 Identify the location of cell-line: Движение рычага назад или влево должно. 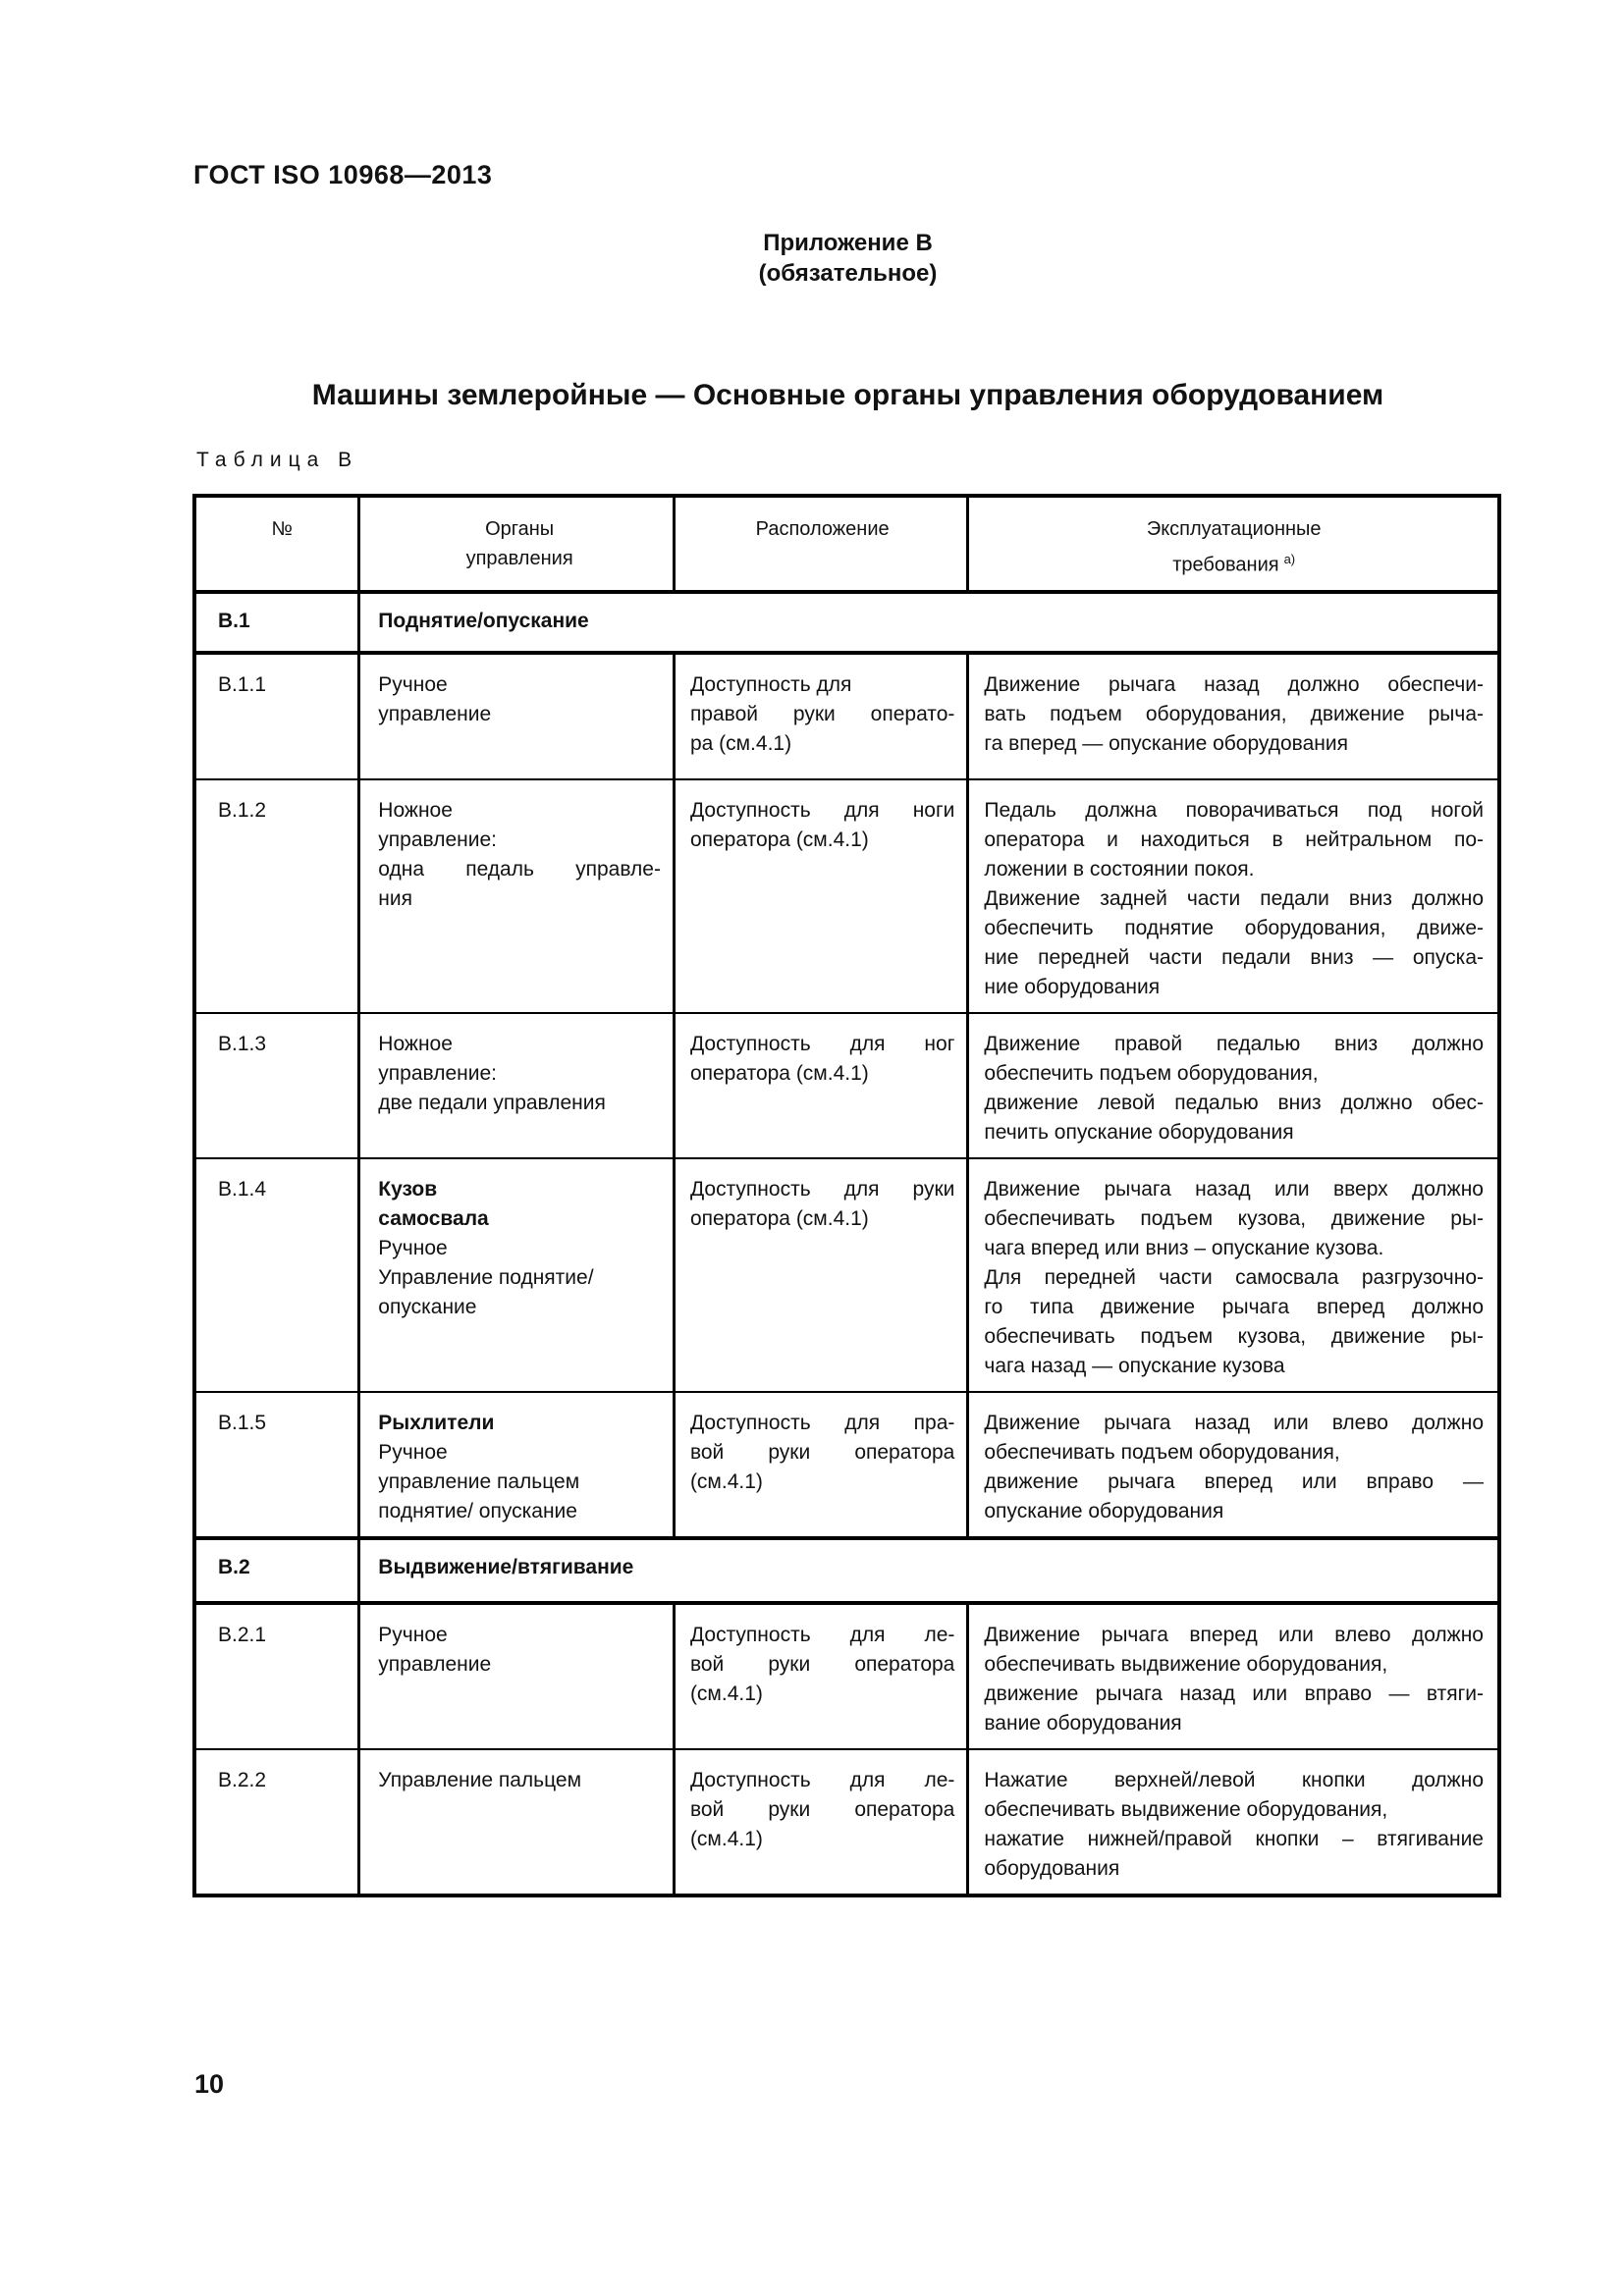
(1234, 1422).